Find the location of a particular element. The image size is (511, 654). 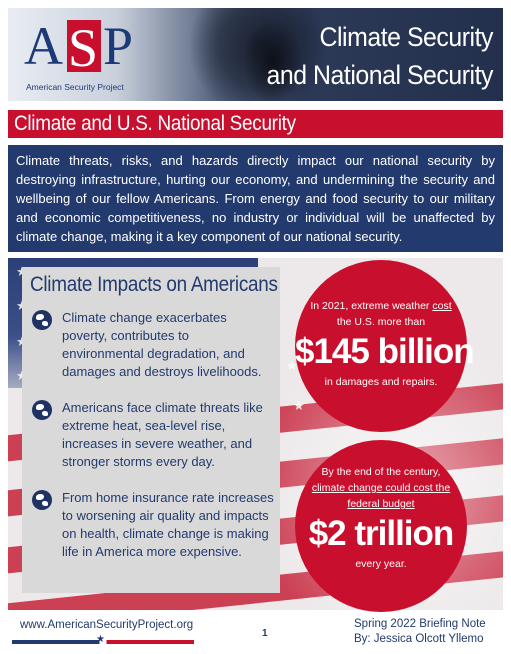

stat2-climate-link: climate change could cost the is located at coordinates (381, 488).